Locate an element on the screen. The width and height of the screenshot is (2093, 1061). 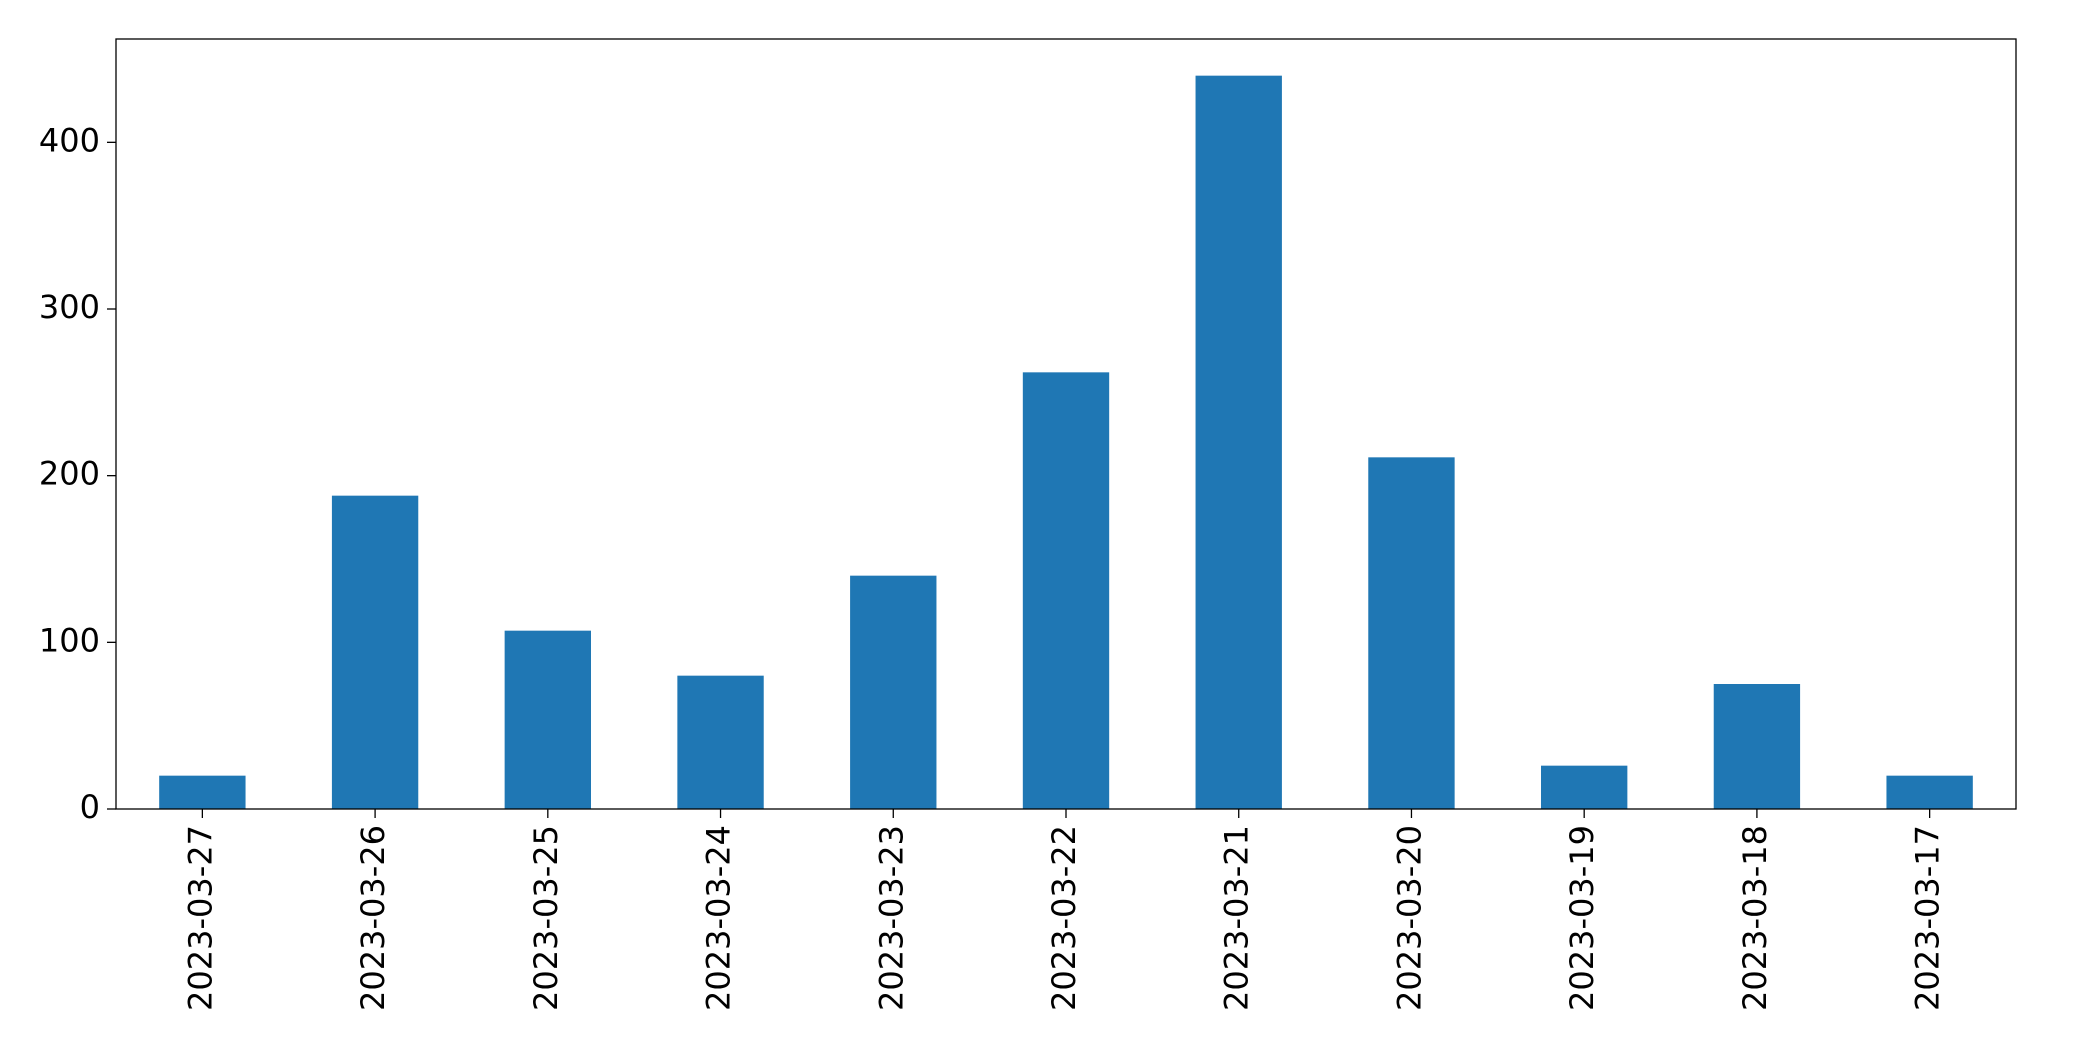
x-tick-label: 2023-03-21 is located at coordinates (1237, 918).